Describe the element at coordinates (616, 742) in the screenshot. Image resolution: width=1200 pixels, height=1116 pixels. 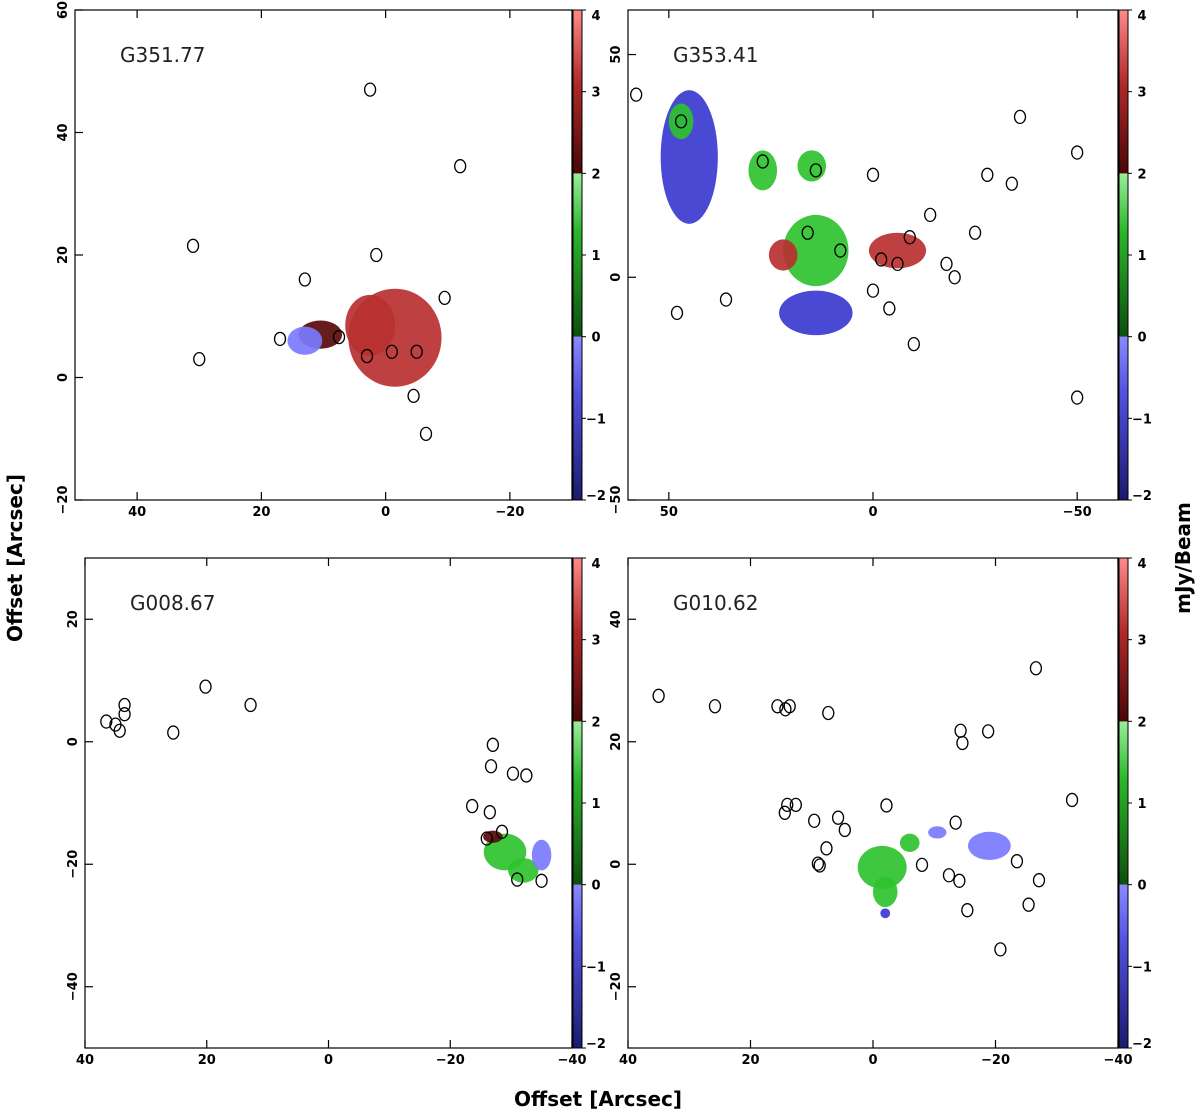
I see `y-tick-label: 20` at that location.